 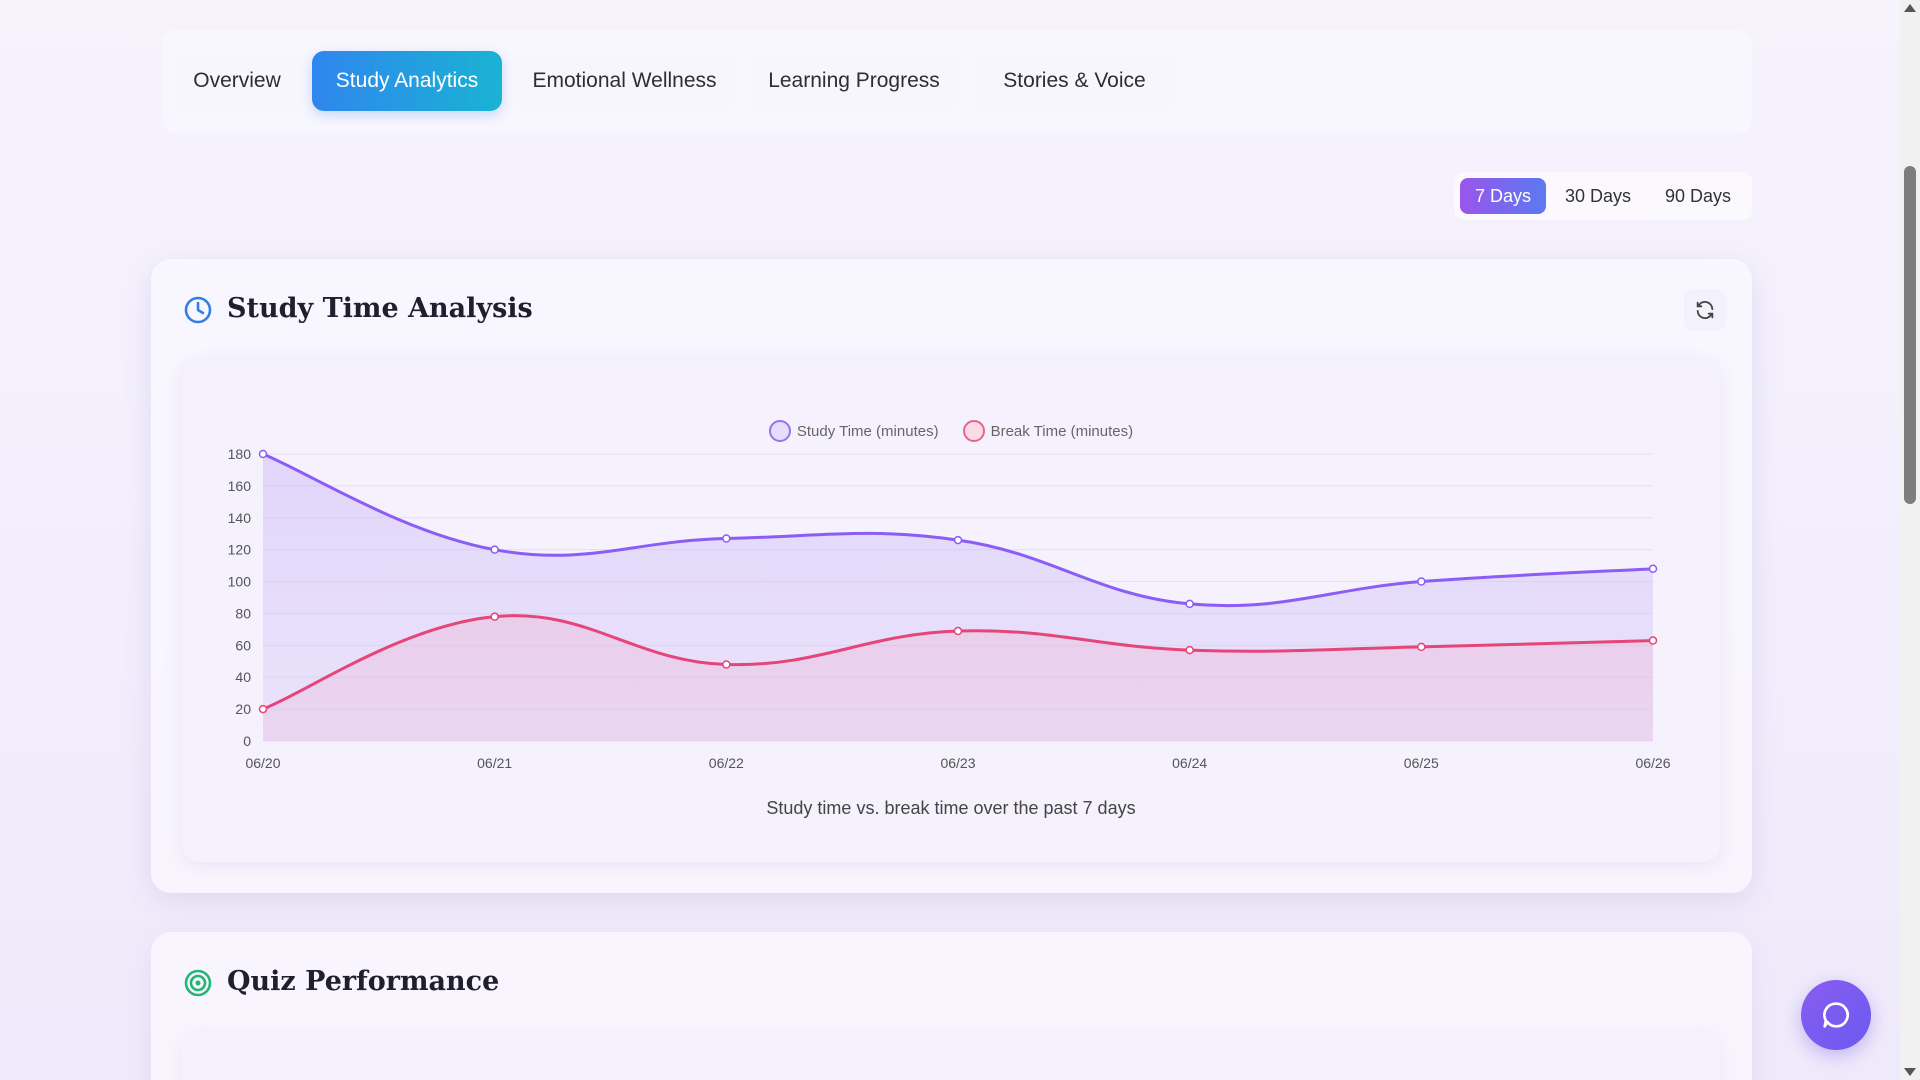 I want to click on quiz-performance-card: Quiz Performance, so click(x=951, y=1006).